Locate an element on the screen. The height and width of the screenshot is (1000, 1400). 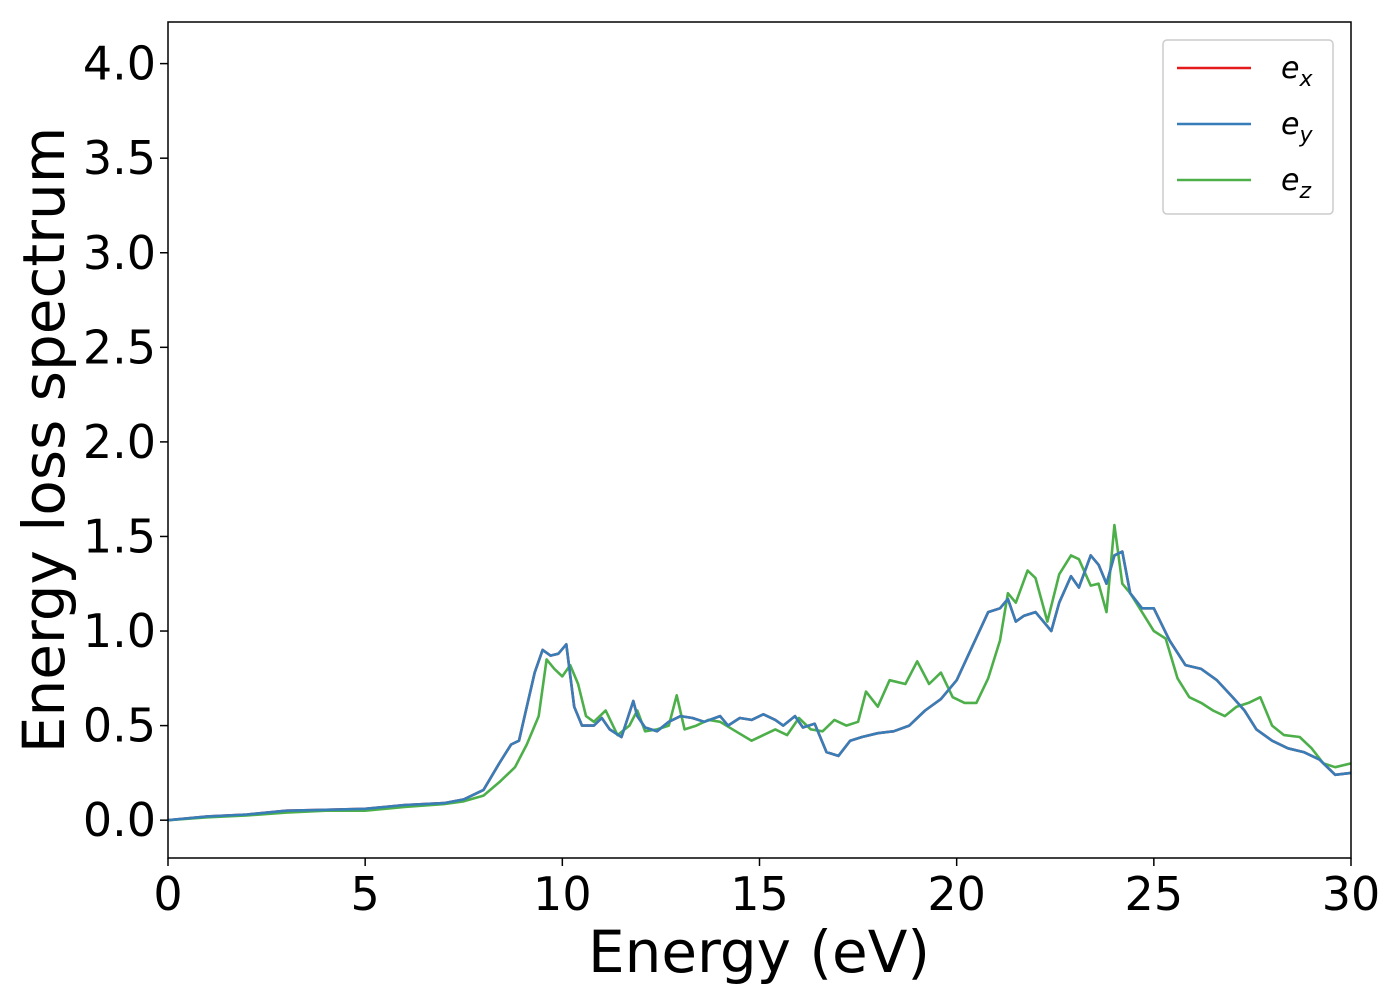
y-tick-label: 2.5 is located at coordinates (119, 347).